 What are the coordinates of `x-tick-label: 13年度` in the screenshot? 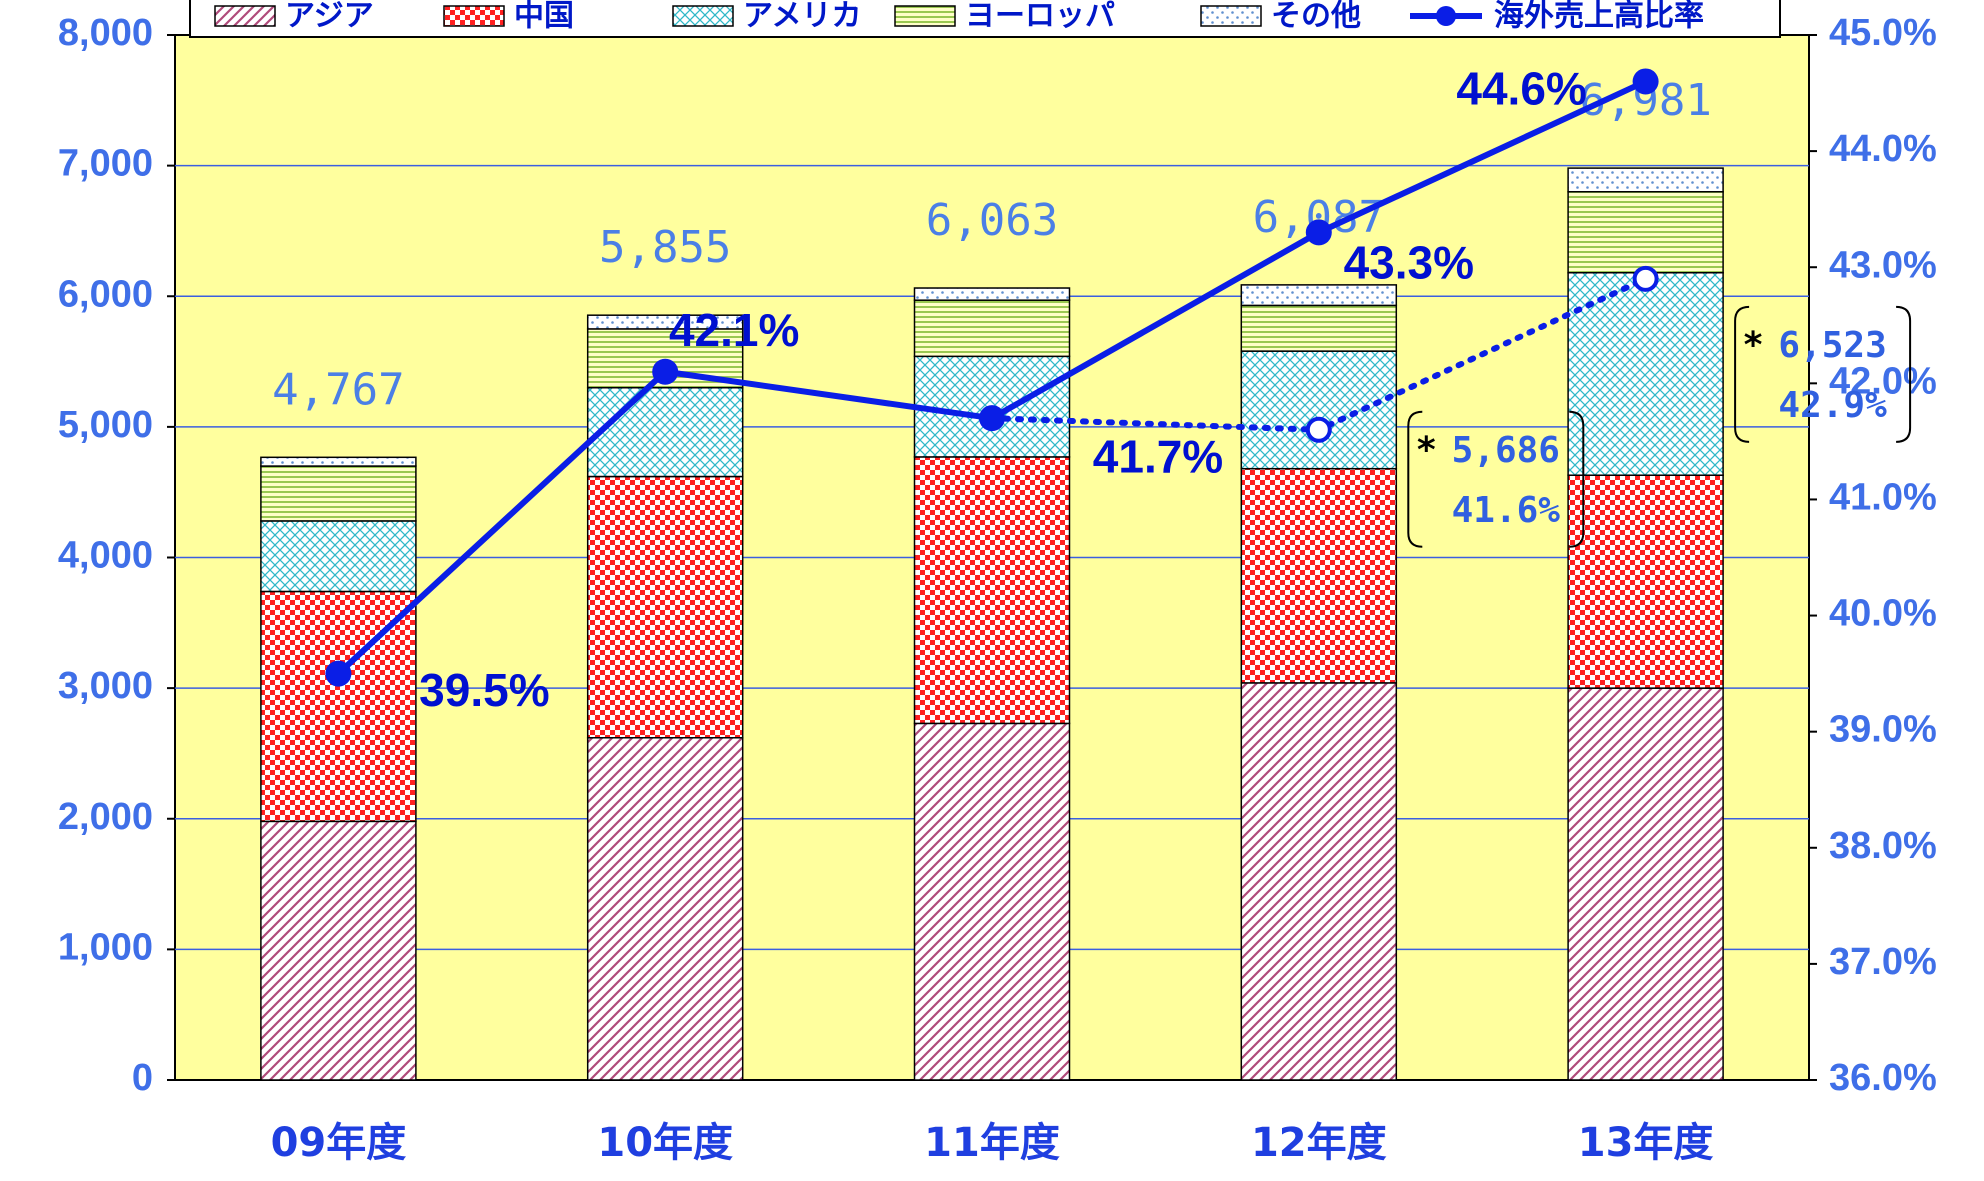 It's located at (1646, 1143).